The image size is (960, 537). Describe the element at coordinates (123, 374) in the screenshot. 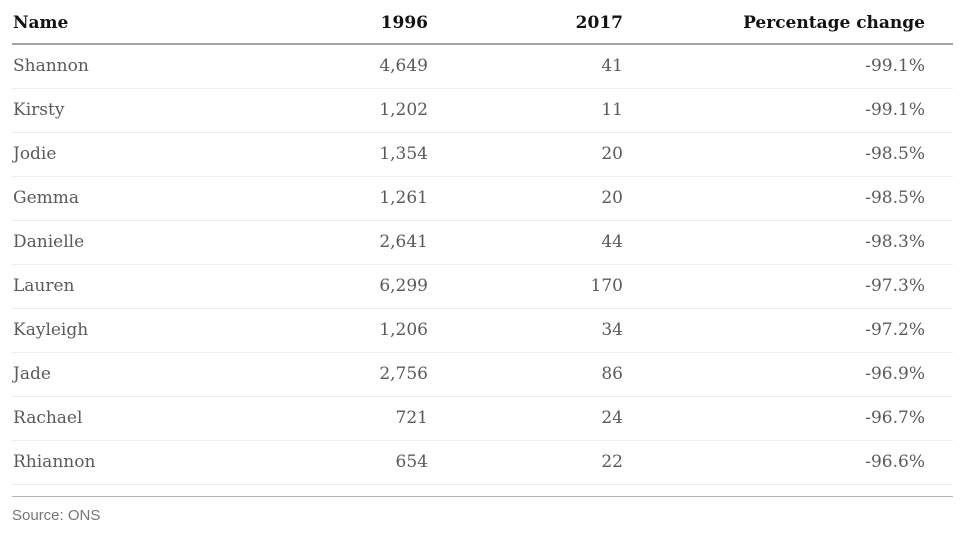

I see `cell-name: Jade` at that location.